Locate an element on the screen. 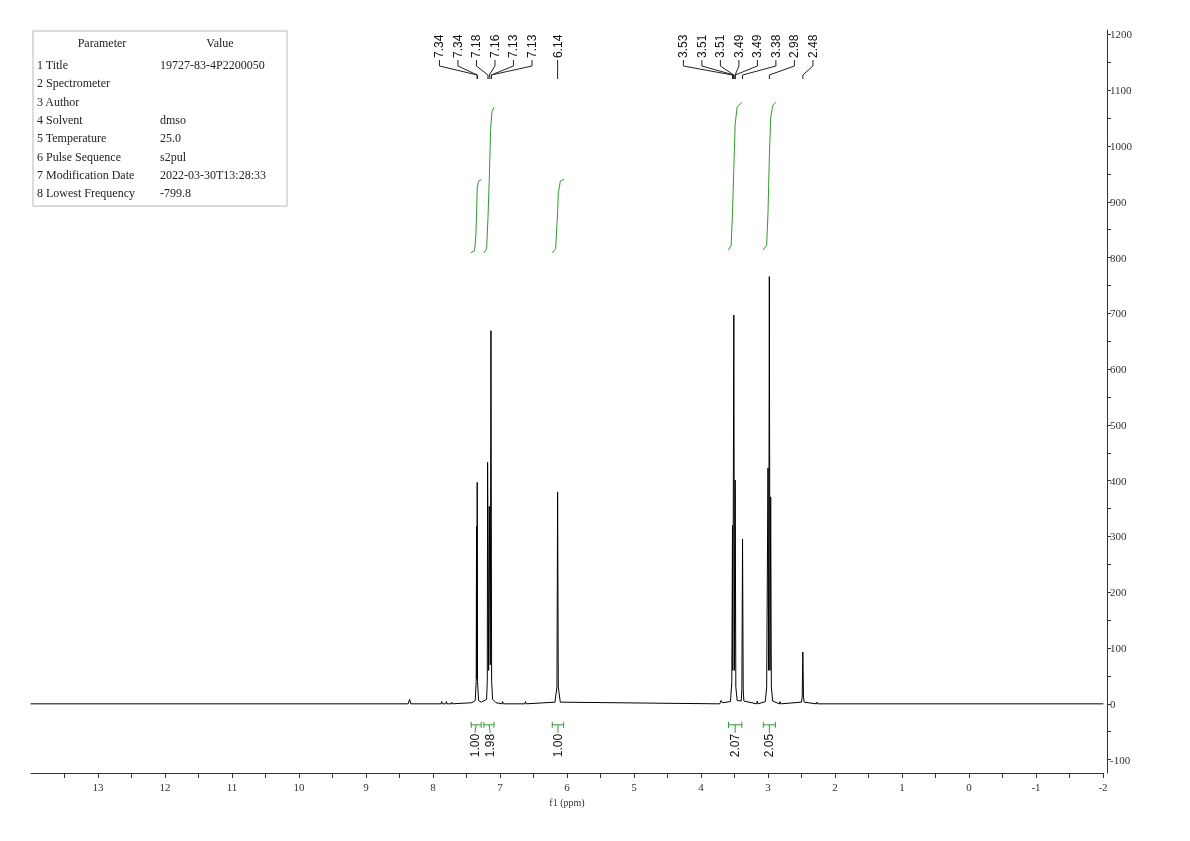  y-tick-label: 500 is located at coordinates (1118, 424).